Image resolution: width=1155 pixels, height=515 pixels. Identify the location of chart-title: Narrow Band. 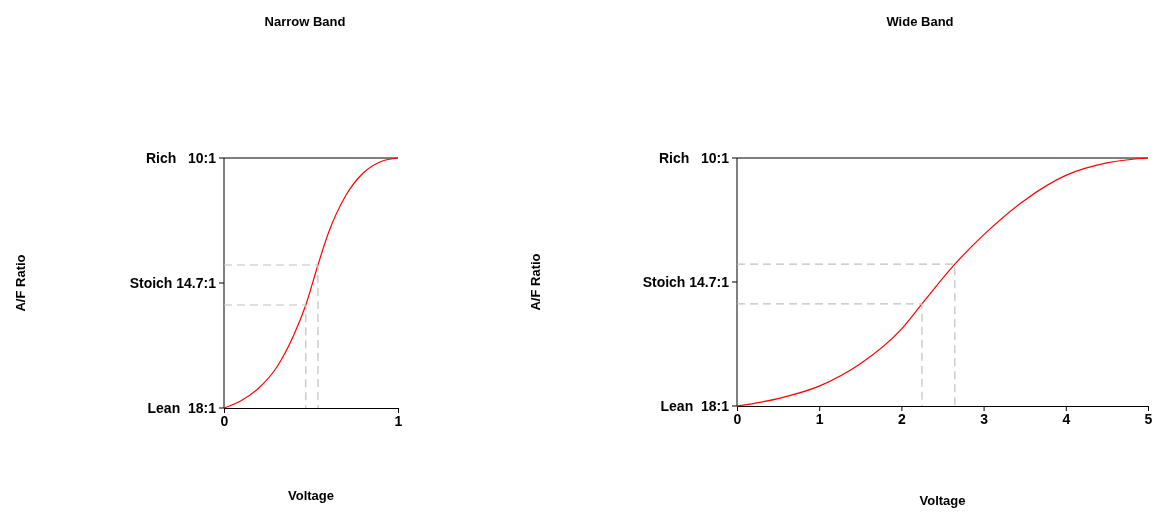
(305, 21).